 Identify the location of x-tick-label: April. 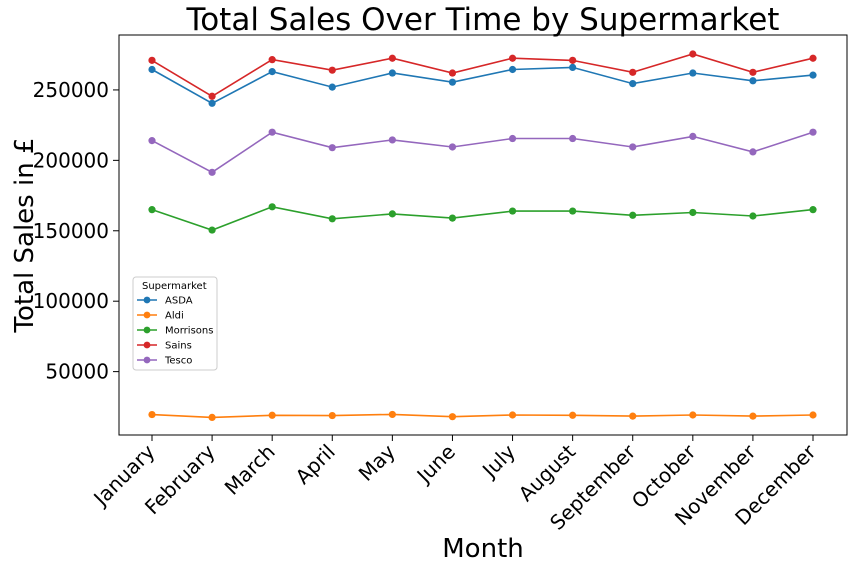
(315, 464).